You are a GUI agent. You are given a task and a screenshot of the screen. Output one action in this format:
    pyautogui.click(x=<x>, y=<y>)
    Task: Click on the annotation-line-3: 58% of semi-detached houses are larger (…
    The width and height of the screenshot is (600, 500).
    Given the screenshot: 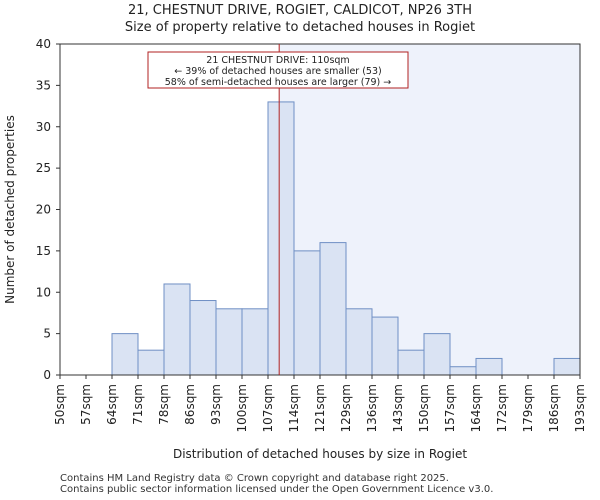 What is the action you would take?
    pyautogui.click(x=278, y=82)
    